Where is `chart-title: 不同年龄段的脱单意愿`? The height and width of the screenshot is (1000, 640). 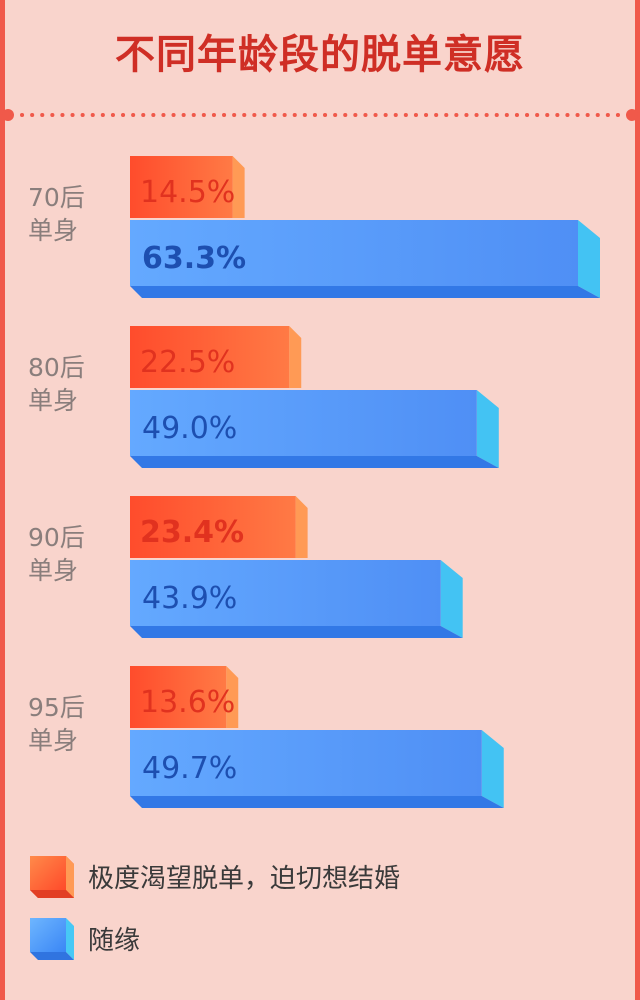 chart-title: 不同年龄段的脱单意愿 is located at coordinates (320, 55).